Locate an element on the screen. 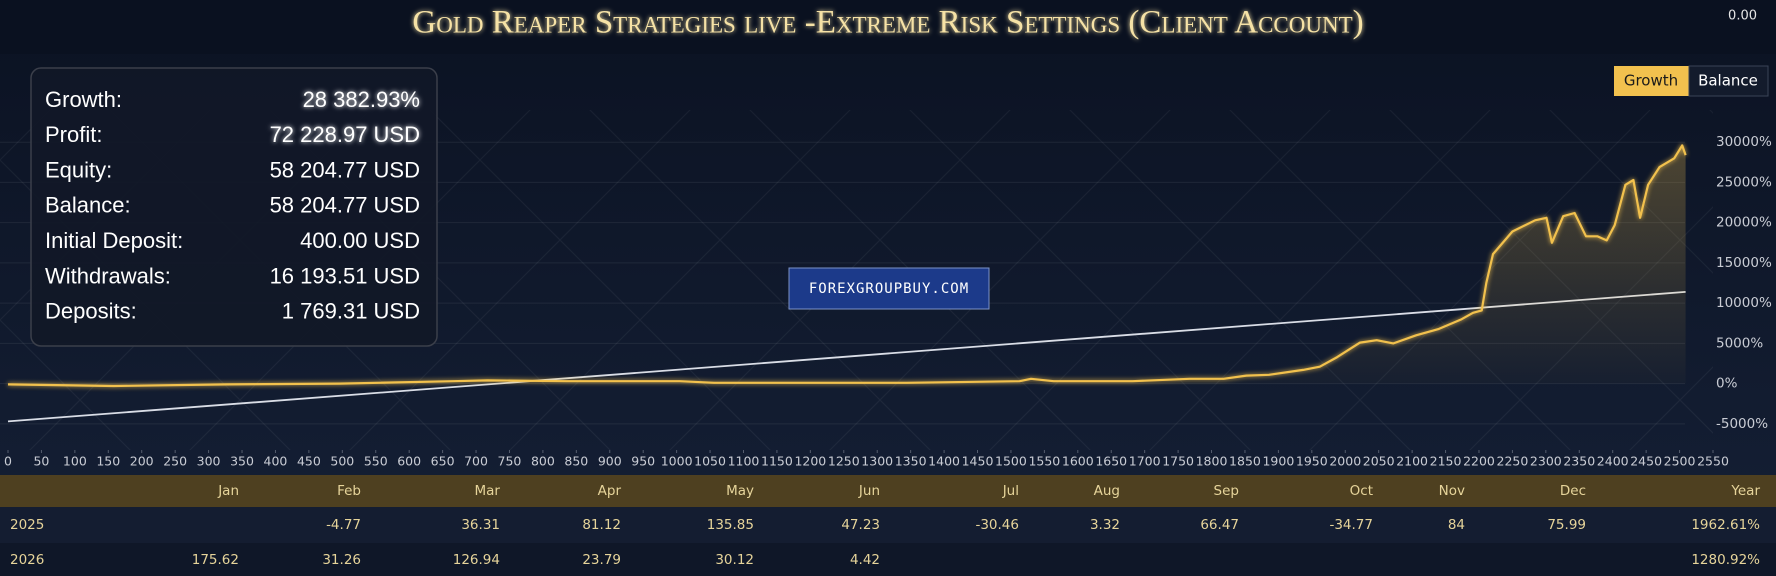  x-tick-label: 2200 is located at coordinates (1479, 461).